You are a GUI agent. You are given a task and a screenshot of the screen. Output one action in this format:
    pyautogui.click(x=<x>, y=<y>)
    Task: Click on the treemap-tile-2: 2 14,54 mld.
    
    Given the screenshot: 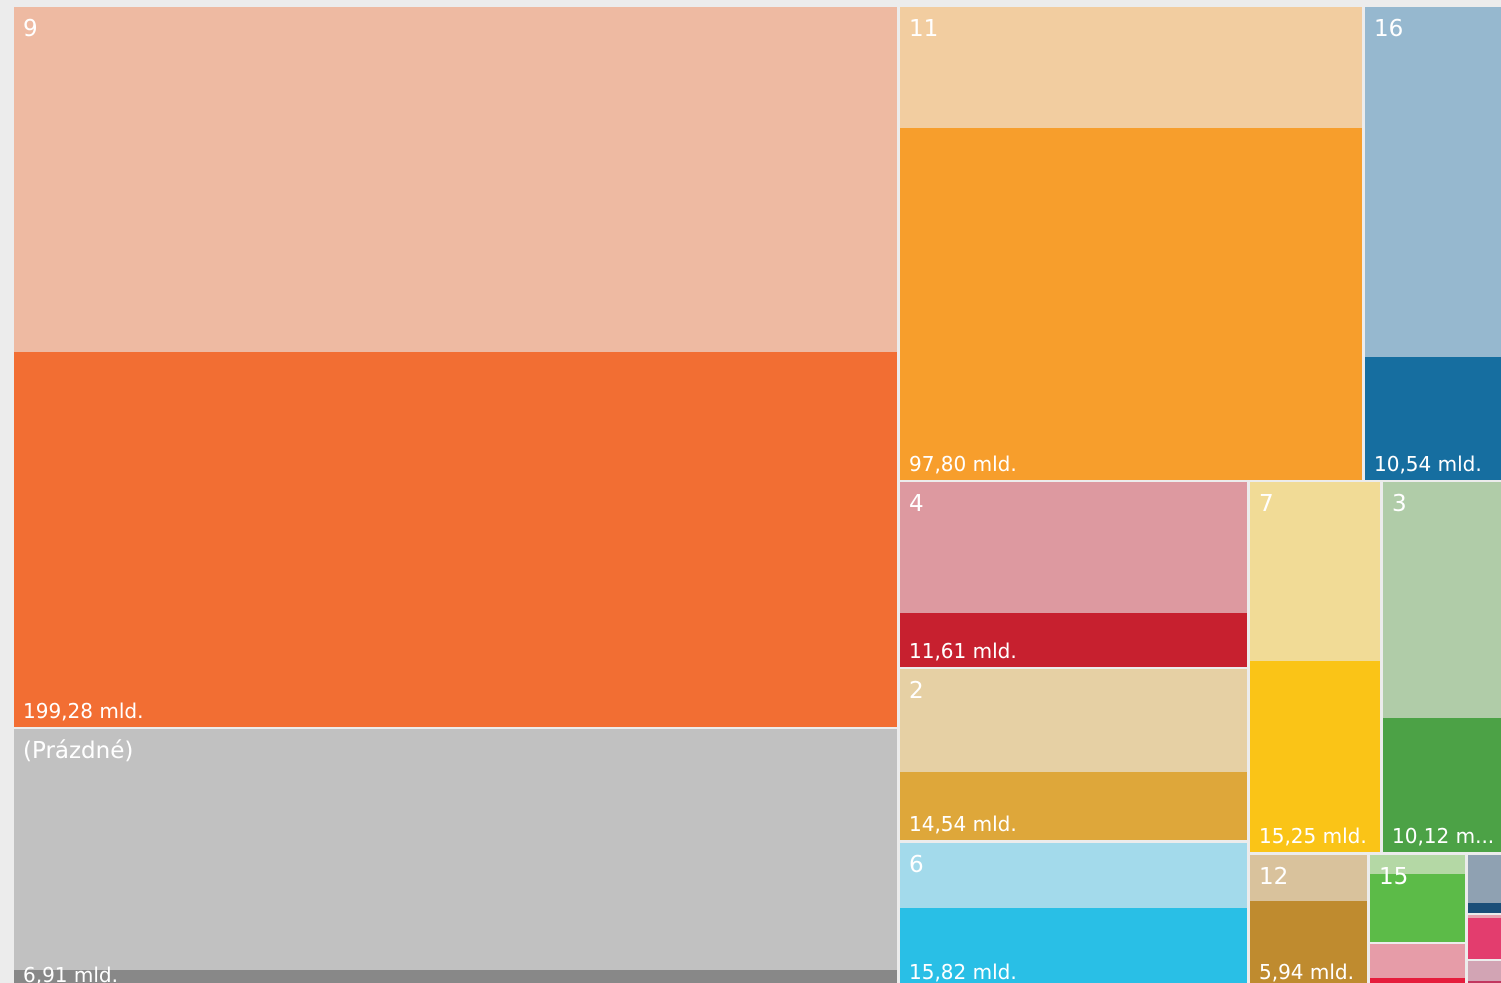 What is the action you would take?
    pyautogui.click(x=1073, y=754)
    